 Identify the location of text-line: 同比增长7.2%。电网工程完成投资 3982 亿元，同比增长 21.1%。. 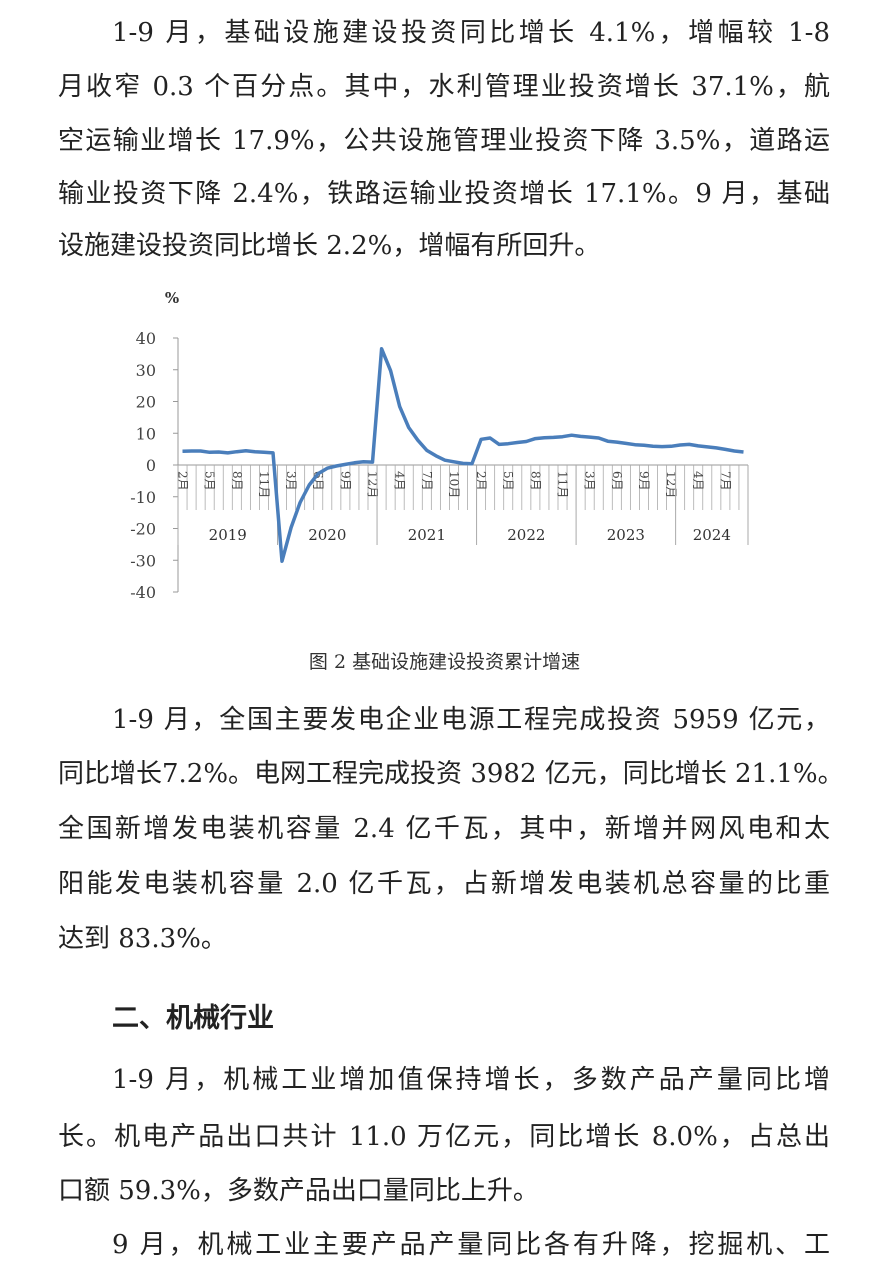
(451, 774).